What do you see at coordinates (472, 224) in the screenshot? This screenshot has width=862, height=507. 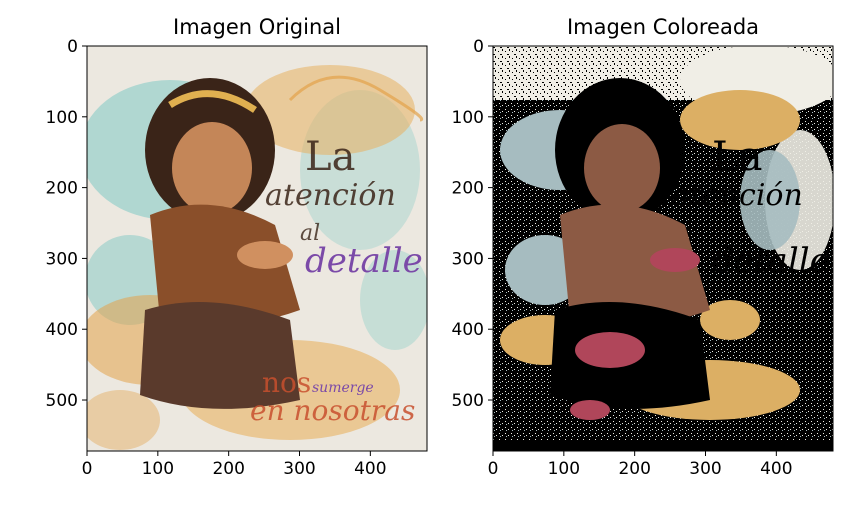 I see `y-axis-colored: 0 100 200 300 400 500` at bounding box center [472, 224].